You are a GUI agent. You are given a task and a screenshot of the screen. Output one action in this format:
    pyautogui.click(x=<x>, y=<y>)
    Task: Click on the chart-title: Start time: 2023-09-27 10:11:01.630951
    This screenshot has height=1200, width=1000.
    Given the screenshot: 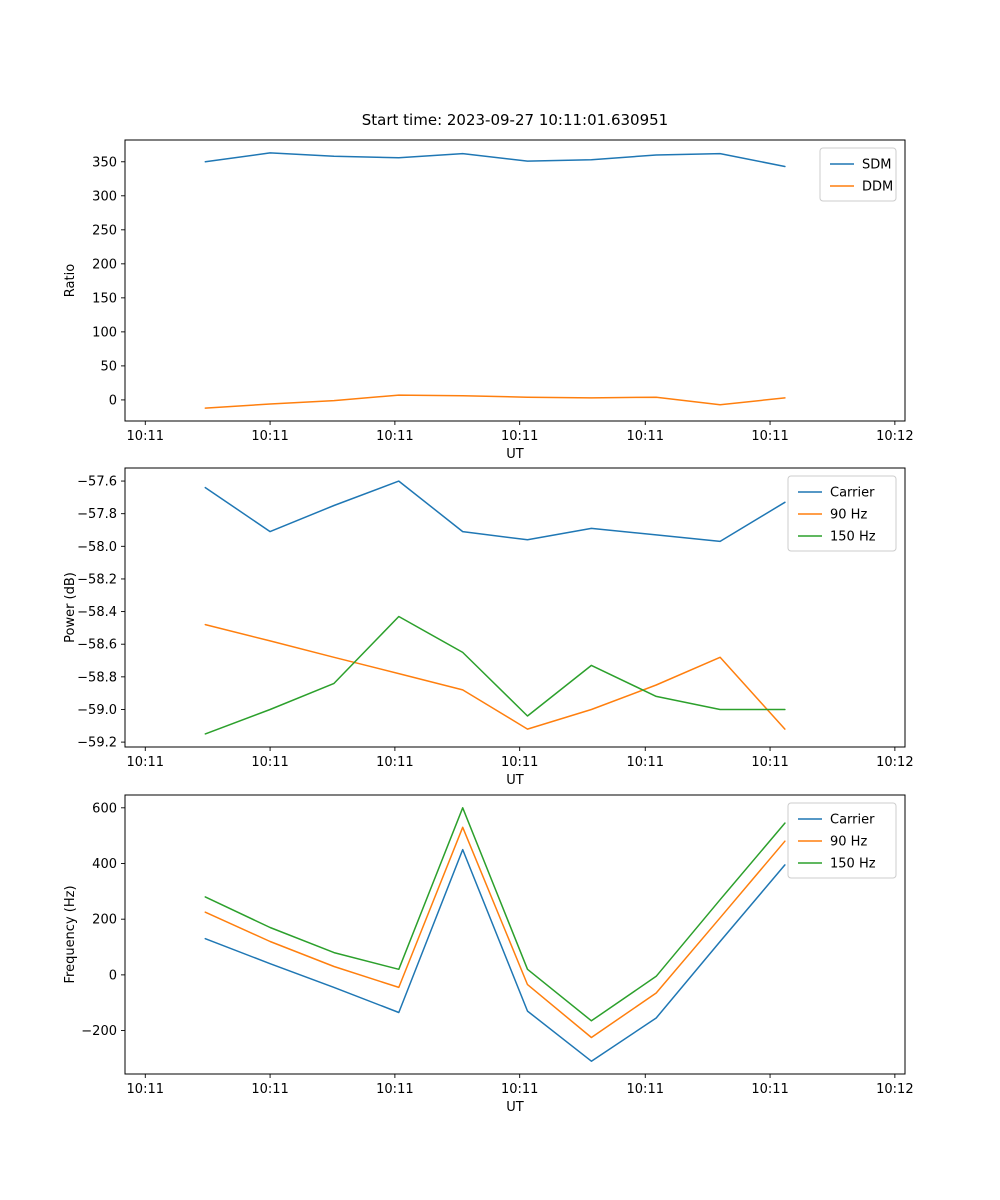 What is the action you would take?
    pyautogui.click(x=515, y=120)
    